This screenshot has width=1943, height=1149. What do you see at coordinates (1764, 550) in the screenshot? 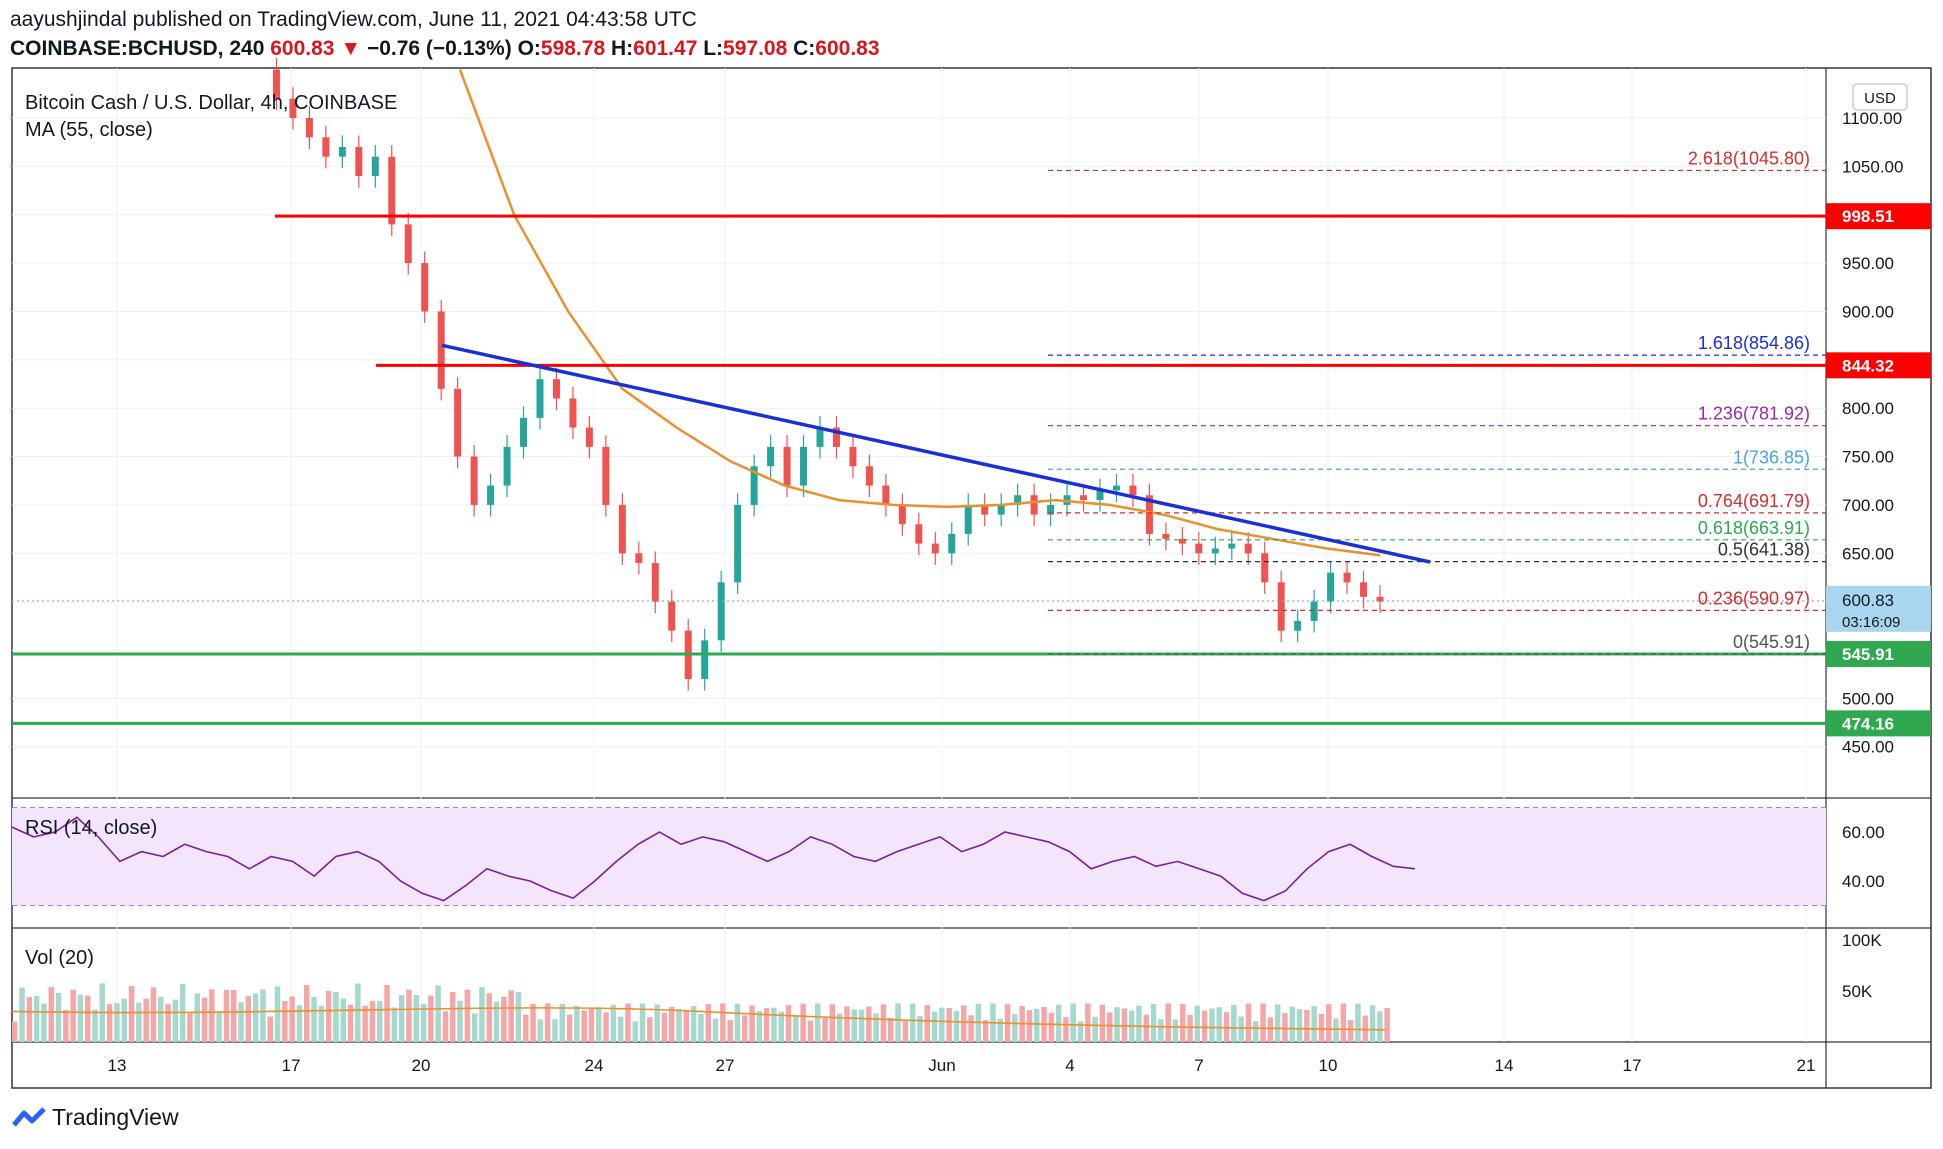
I see `fib-level-label: 0.5(641.38)` at bounding box center [1764, 550].